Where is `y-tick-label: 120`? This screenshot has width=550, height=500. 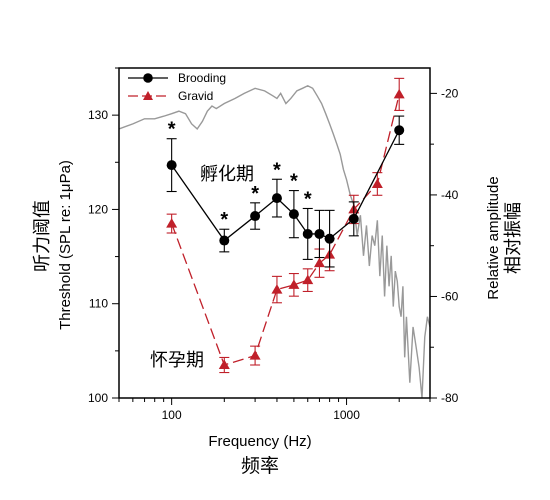 y-tick-label: 120 is located at coordinates (98, 209).